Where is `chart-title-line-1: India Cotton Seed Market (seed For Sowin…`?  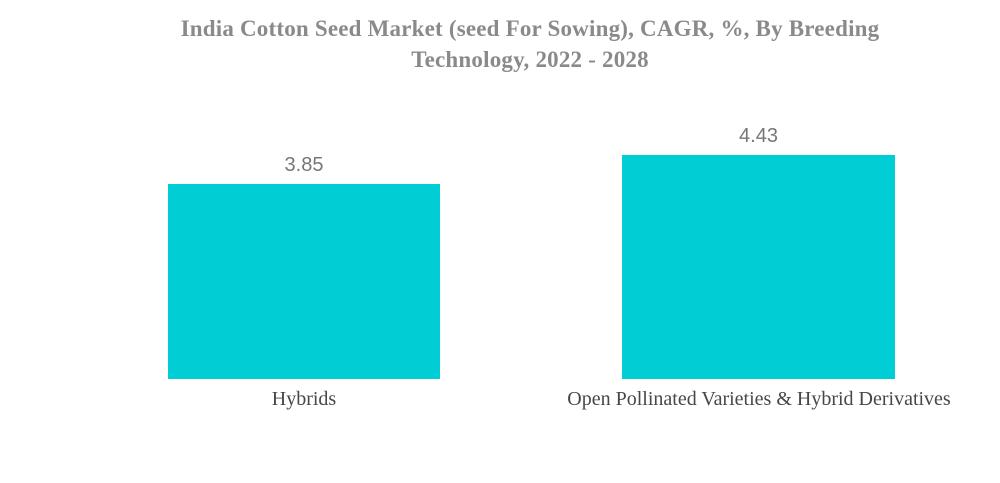
chart-title-line-1: India Cotton Seed Market (seed For Sowin… is located at coordinates (530, 28).